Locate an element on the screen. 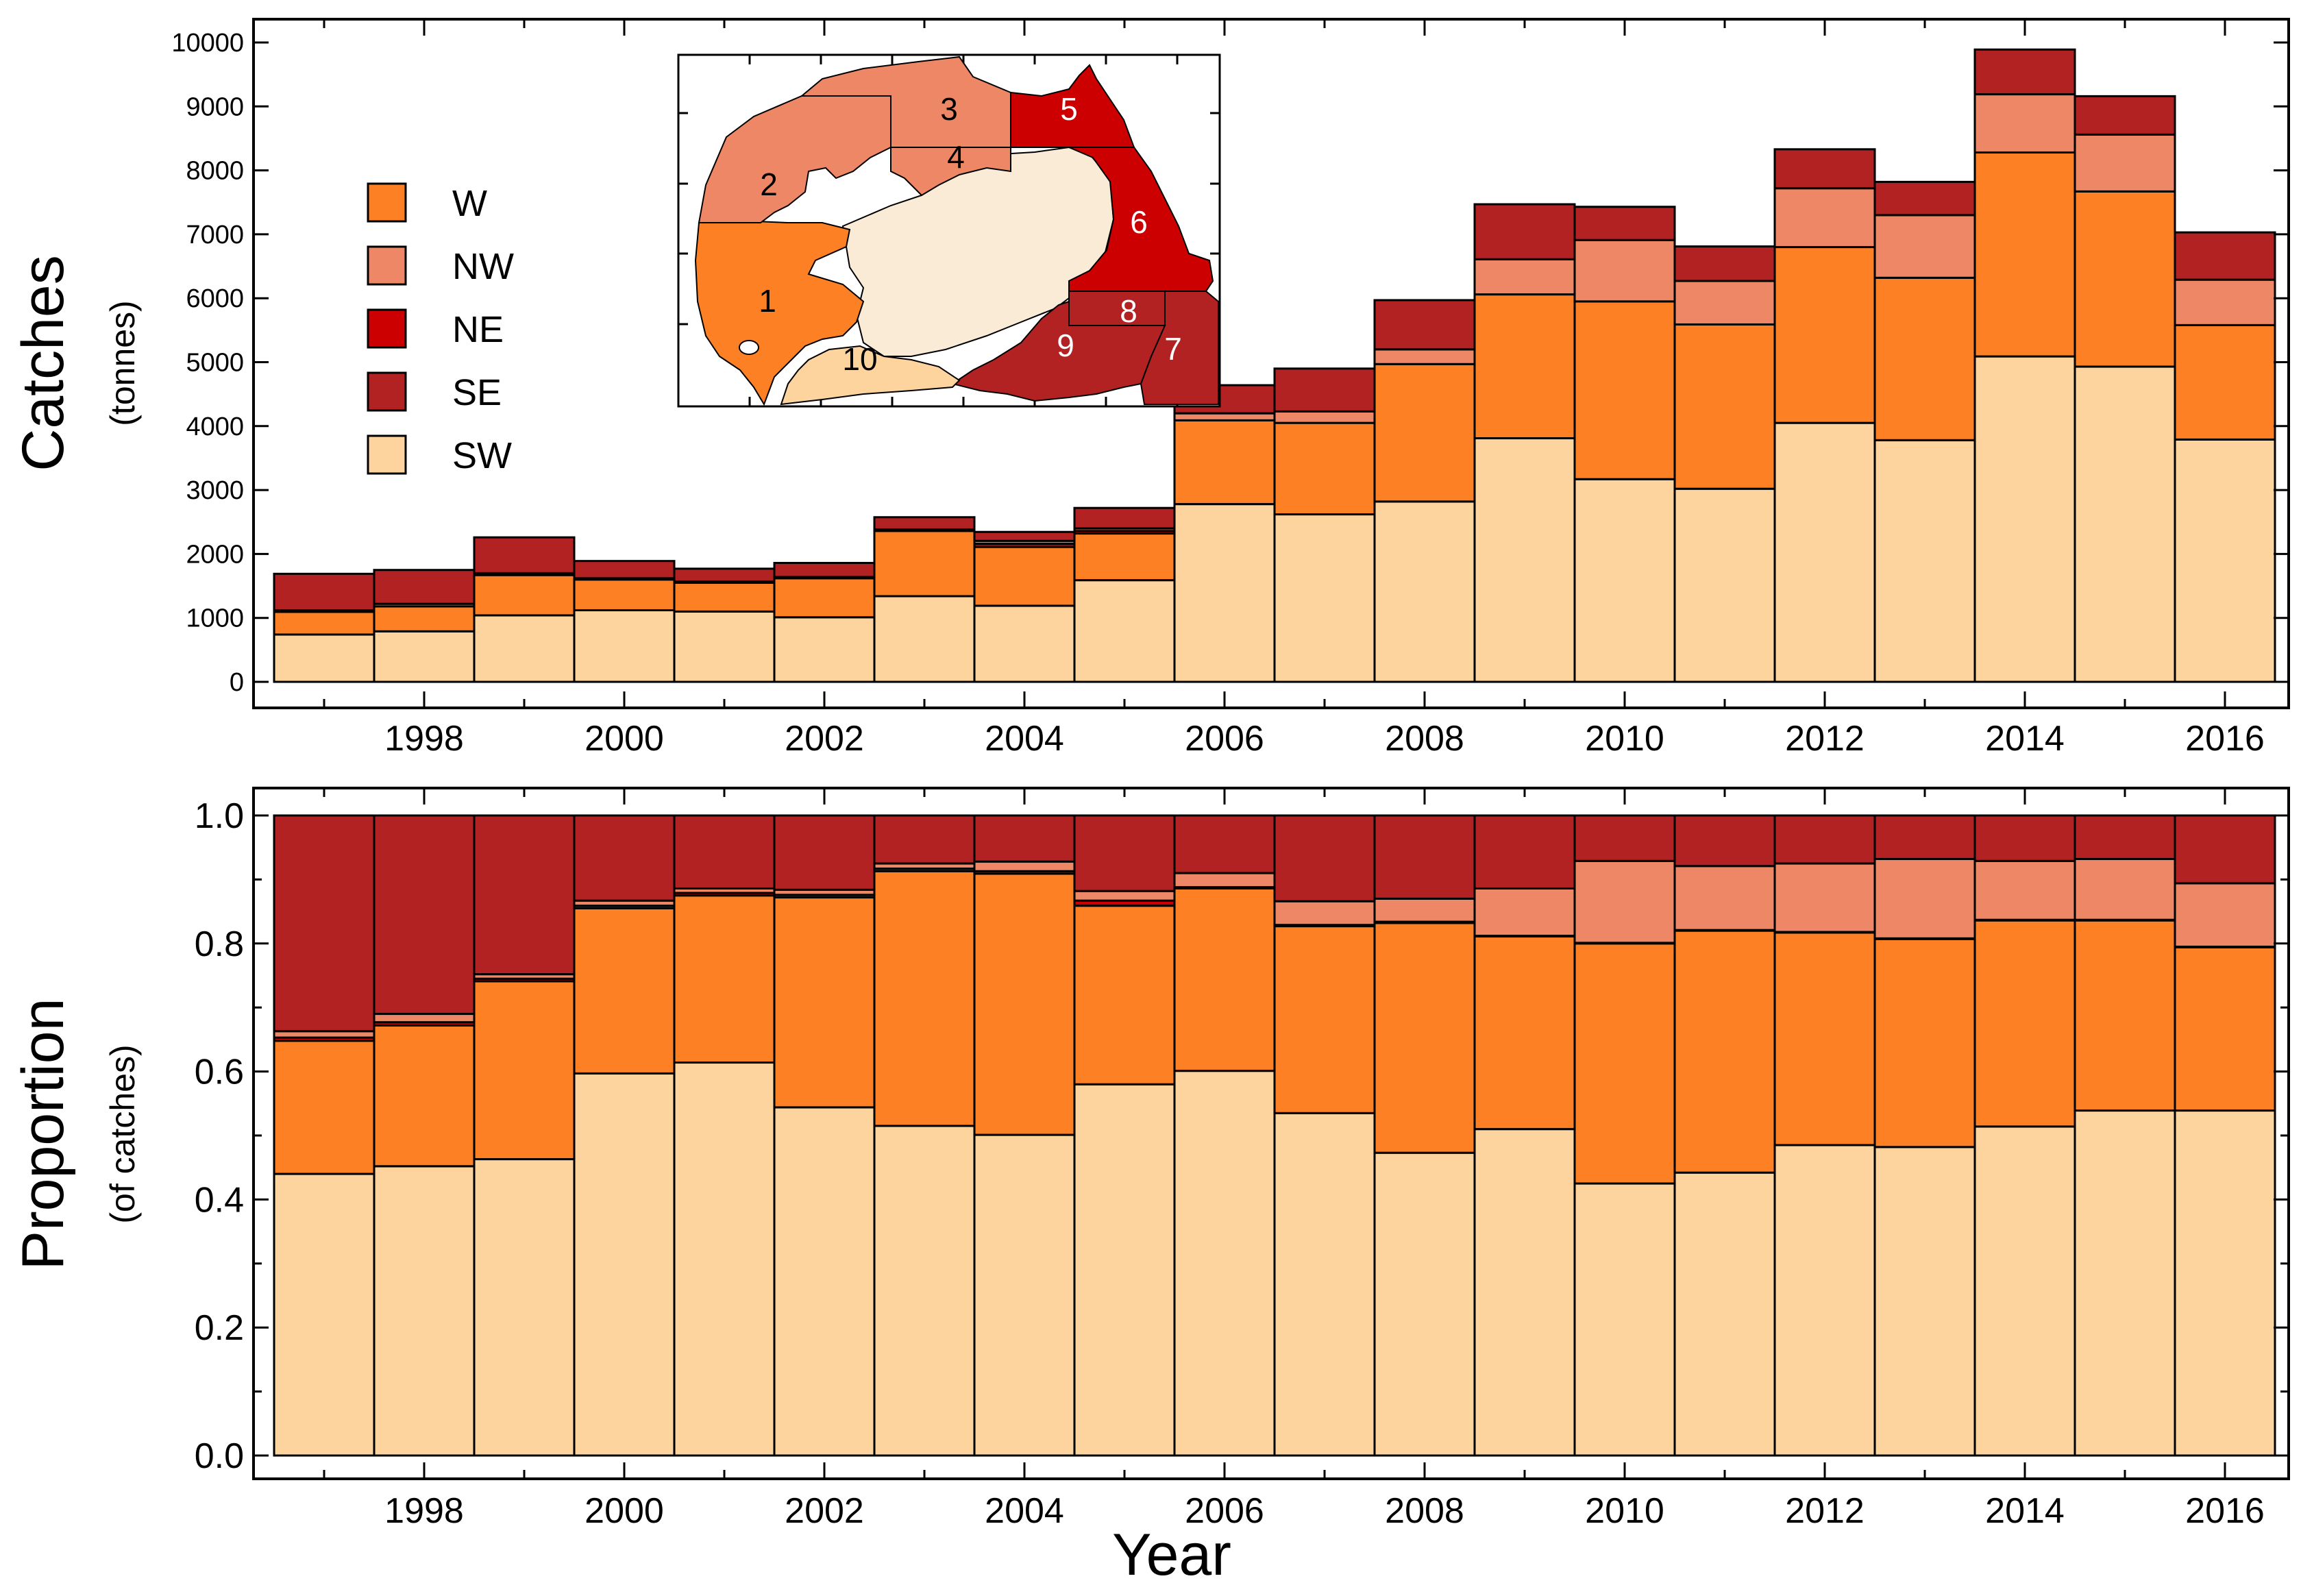 The image size is (2301, 1596). bar-se-2001 is located at coordinates (724, 575).